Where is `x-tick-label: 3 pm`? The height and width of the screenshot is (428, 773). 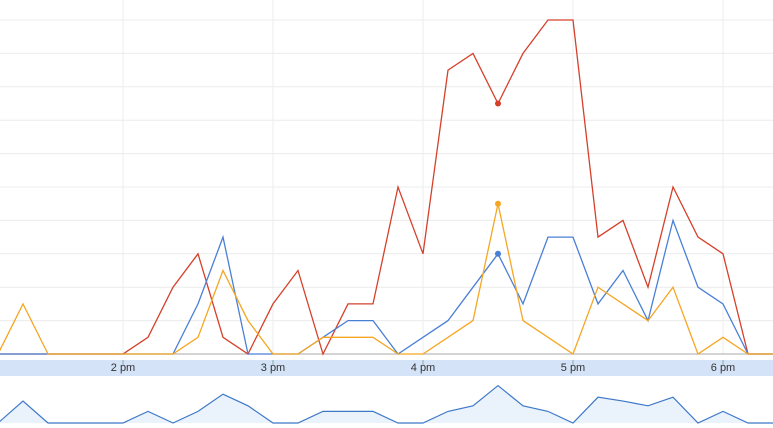
x-tick-label: 3 pm is located at coordinates (273, 368).